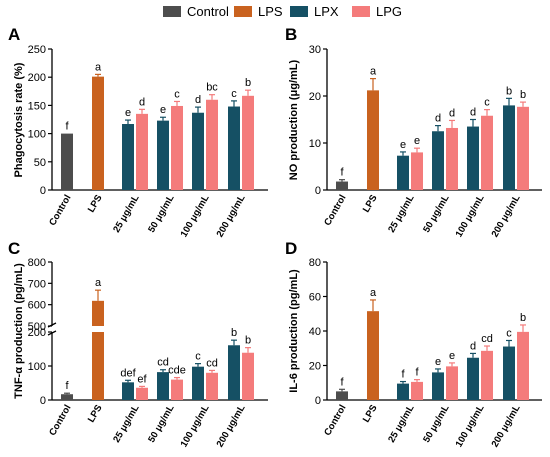  Describe the element at coordinates (19, 119) in the screenshot. I see `y-axis-label: Phagocytosis rate (%)` at that location.